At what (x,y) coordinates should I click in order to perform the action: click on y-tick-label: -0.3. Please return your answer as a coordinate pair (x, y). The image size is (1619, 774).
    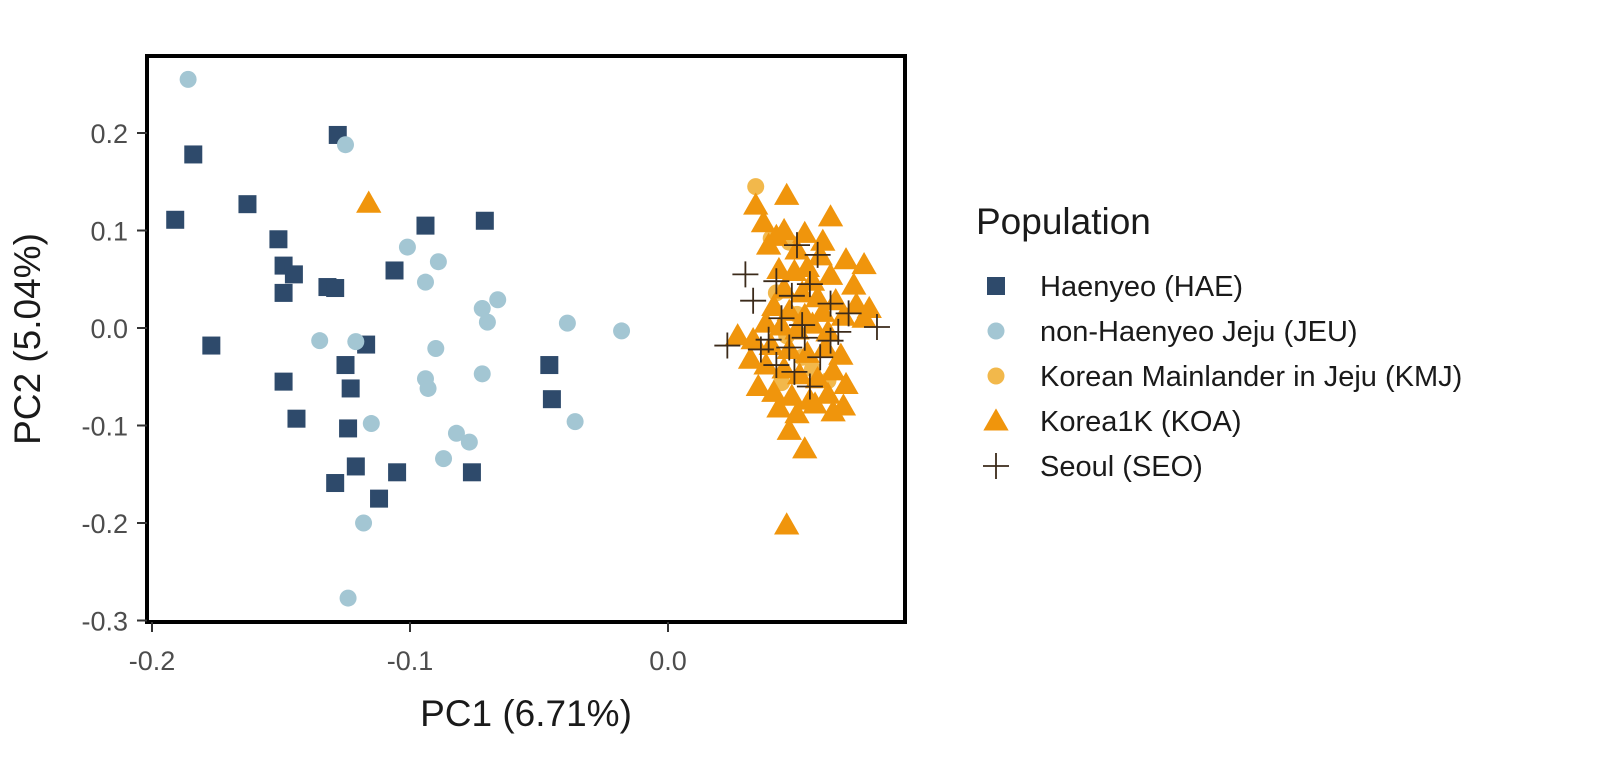
    Looking at the image, I should click on (104, 622).